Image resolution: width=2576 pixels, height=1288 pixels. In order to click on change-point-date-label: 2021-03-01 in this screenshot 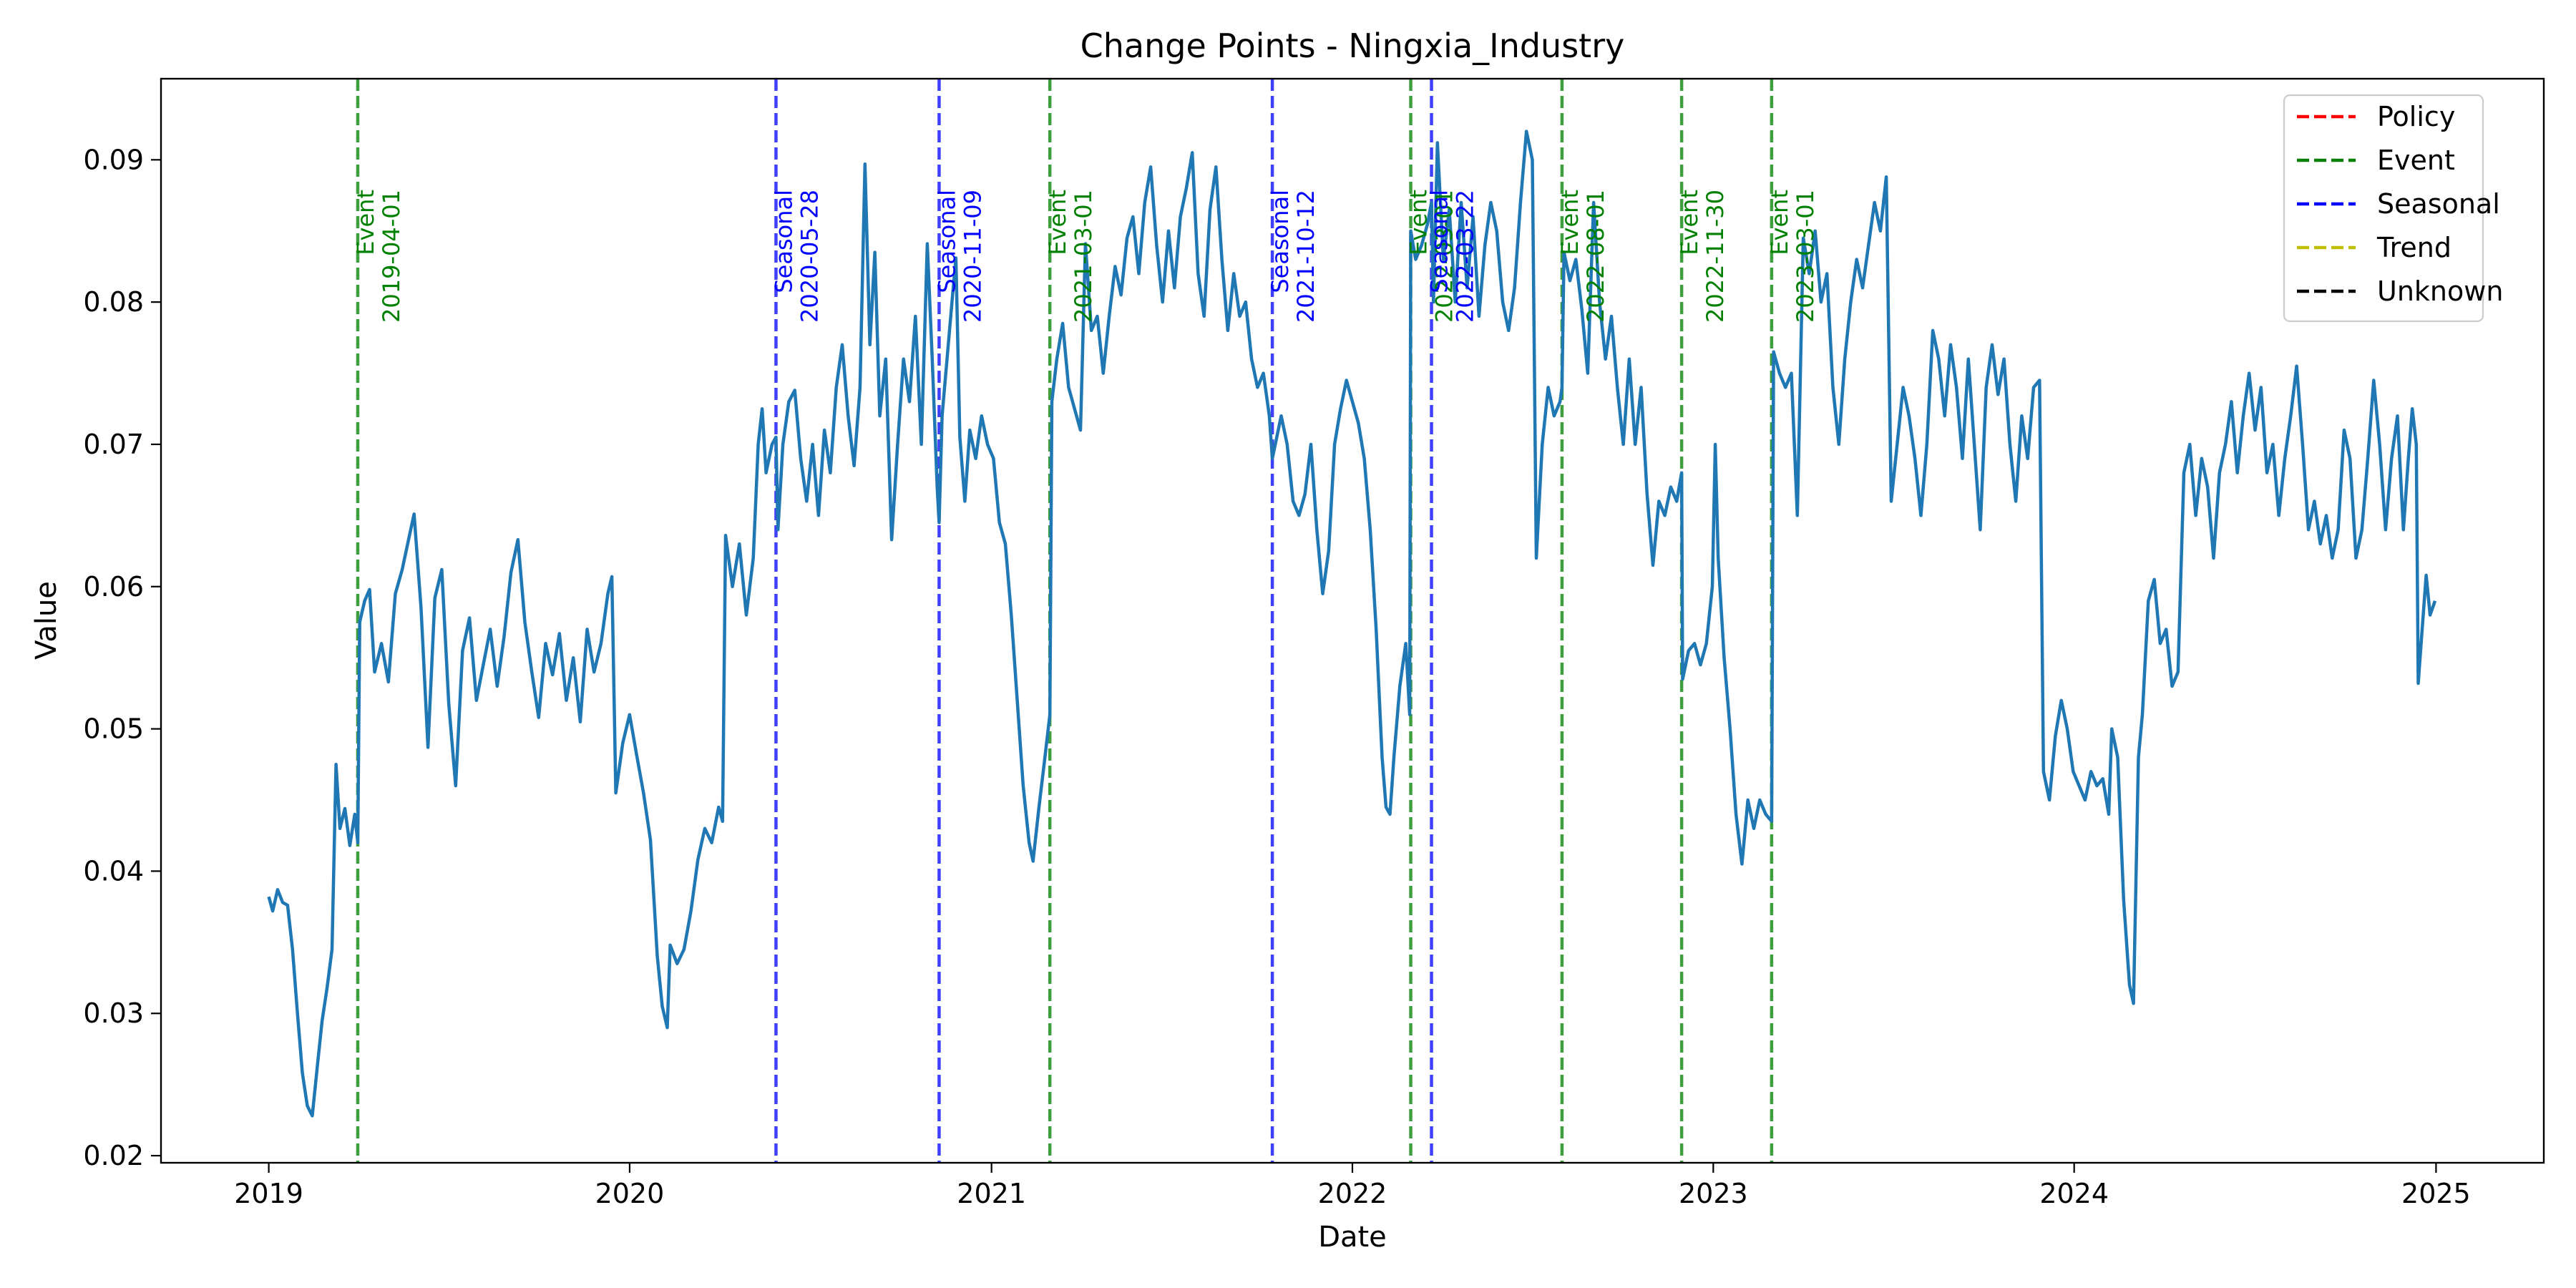, I will do `click(1083, 256)`.